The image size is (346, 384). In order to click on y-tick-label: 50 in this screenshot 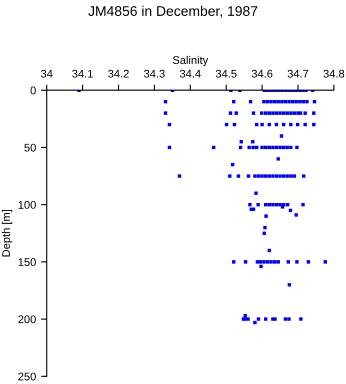, I will do `click(30, 148)`.